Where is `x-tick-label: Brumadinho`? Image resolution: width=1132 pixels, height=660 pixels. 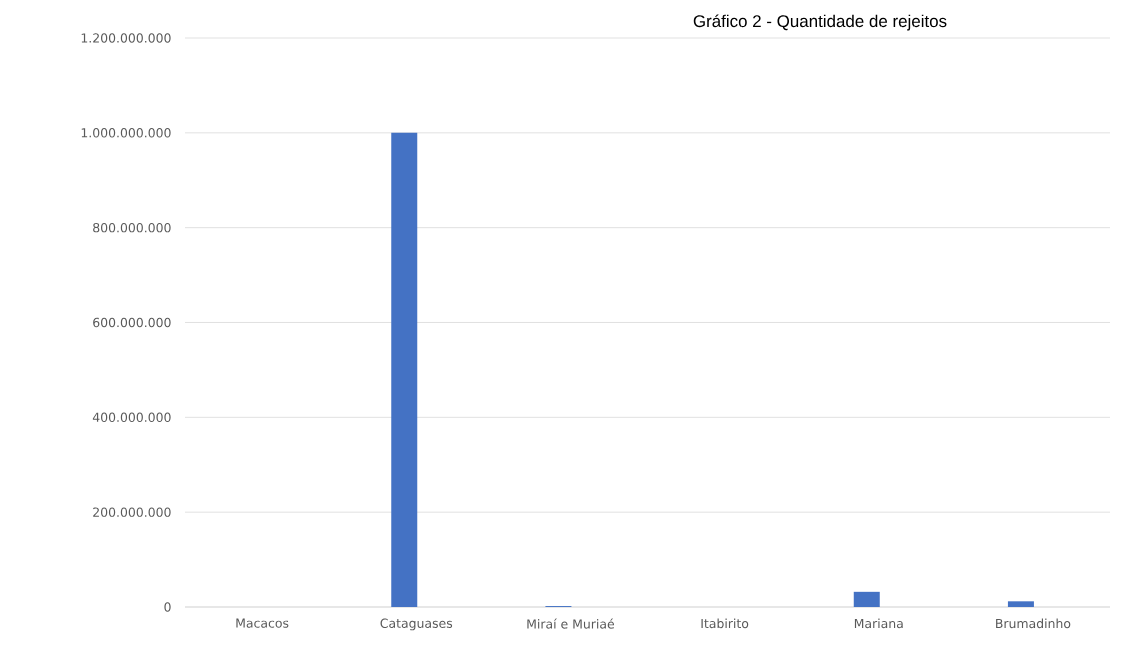 x-tick-label: Brumadinho is located at coordinates (1033, 623).